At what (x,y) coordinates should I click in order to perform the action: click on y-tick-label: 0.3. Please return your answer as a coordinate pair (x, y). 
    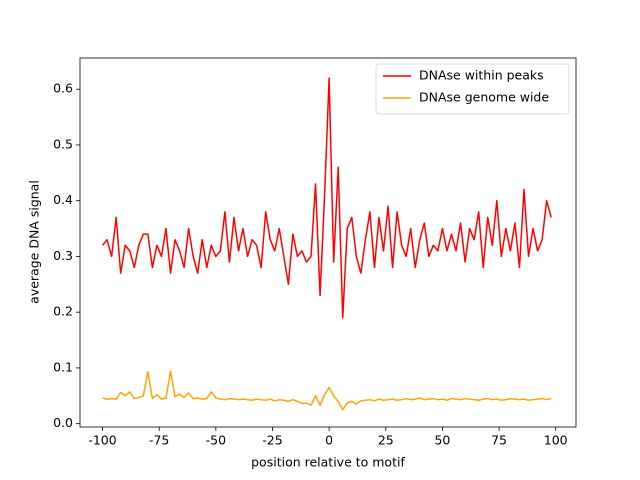
    Looking at the image, I should click on (63, 255).